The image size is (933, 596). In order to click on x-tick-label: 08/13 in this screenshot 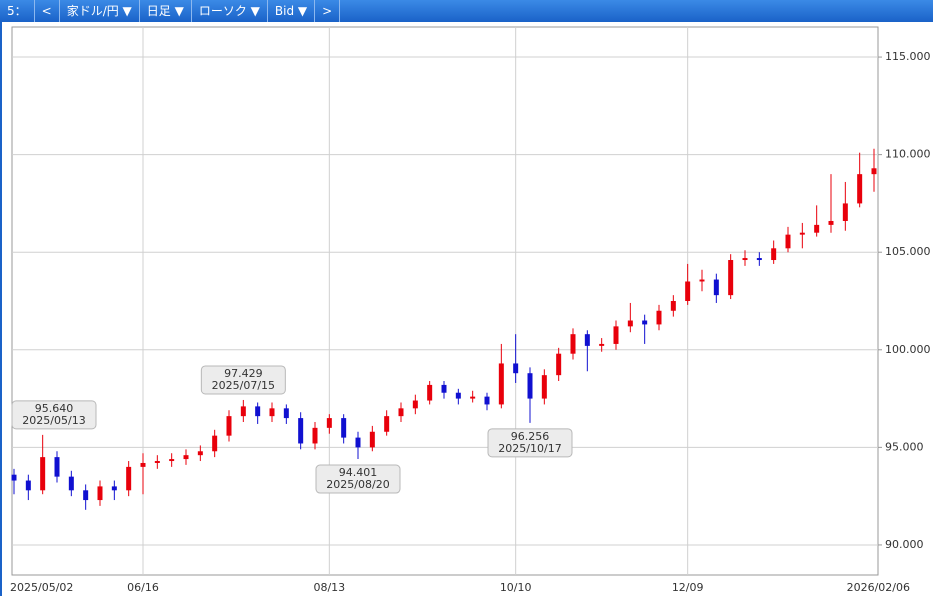, I will do `click(329, 587)`.